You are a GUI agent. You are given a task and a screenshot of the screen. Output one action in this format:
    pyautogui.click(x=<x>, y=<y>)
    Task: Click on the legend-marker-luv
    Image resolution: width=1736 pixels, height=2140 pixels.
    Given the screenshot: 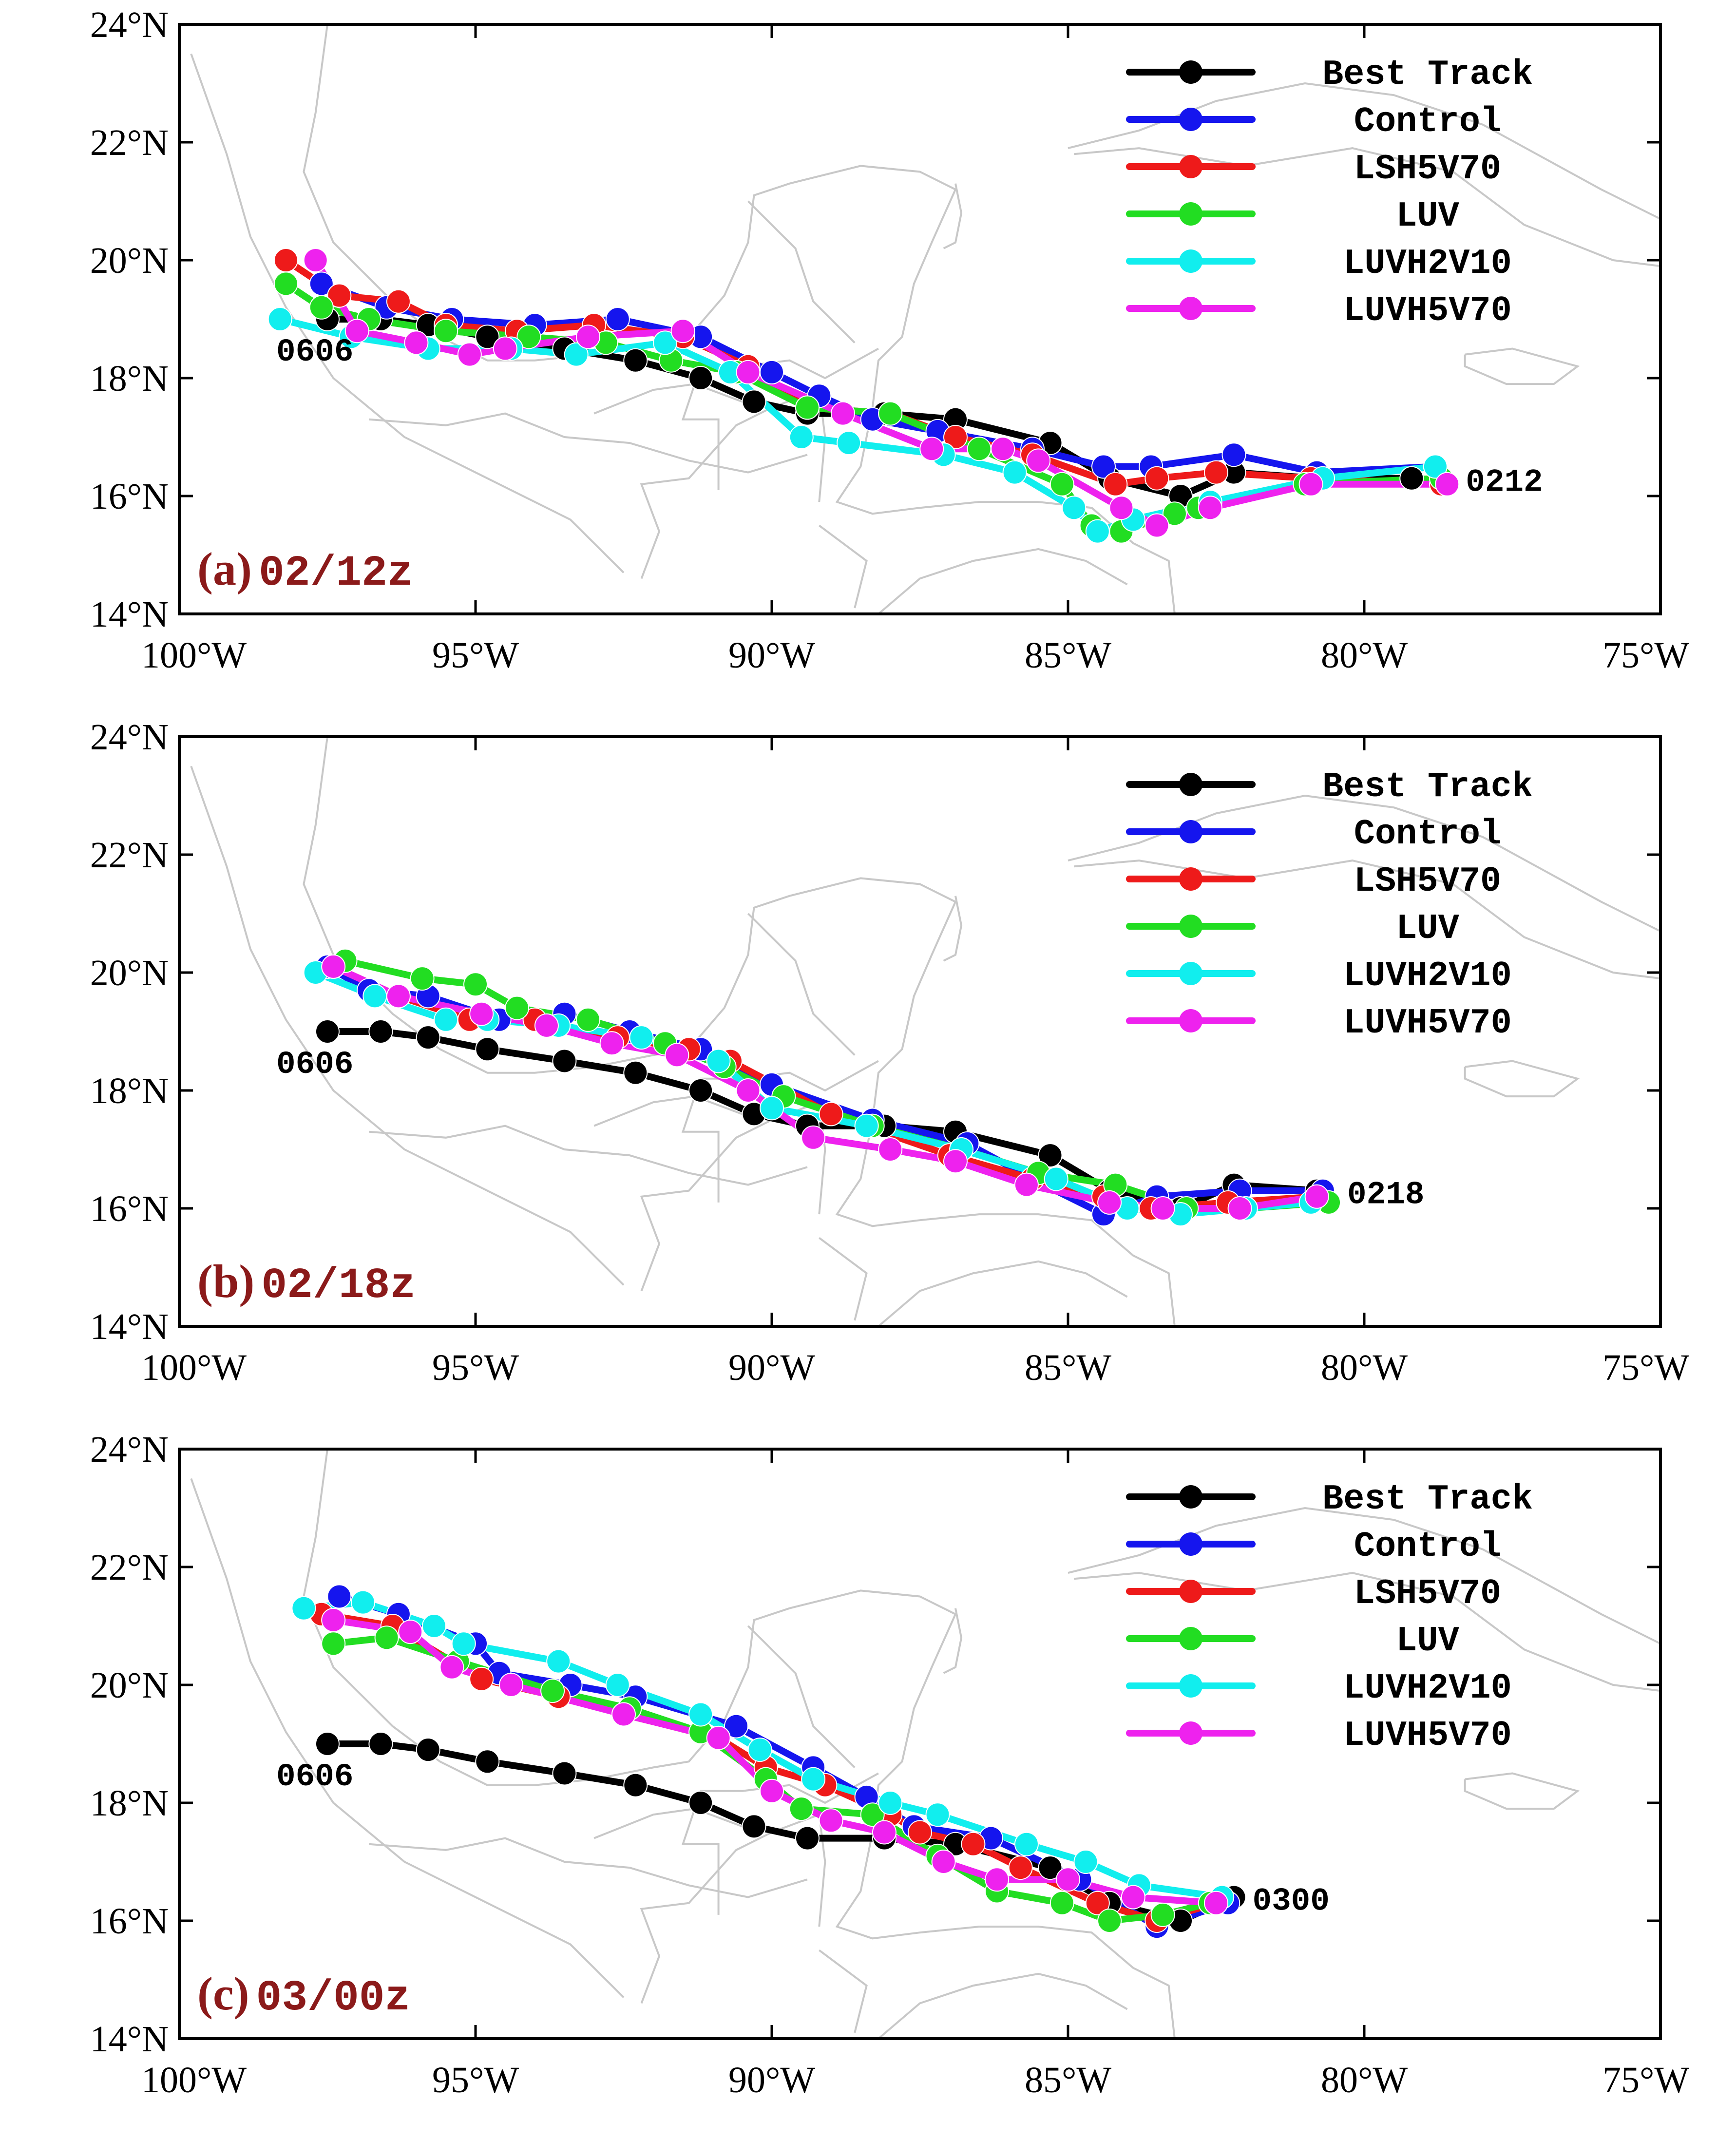 What is the action you would take?
    pyautogui.click(x=1190, y=214)
    